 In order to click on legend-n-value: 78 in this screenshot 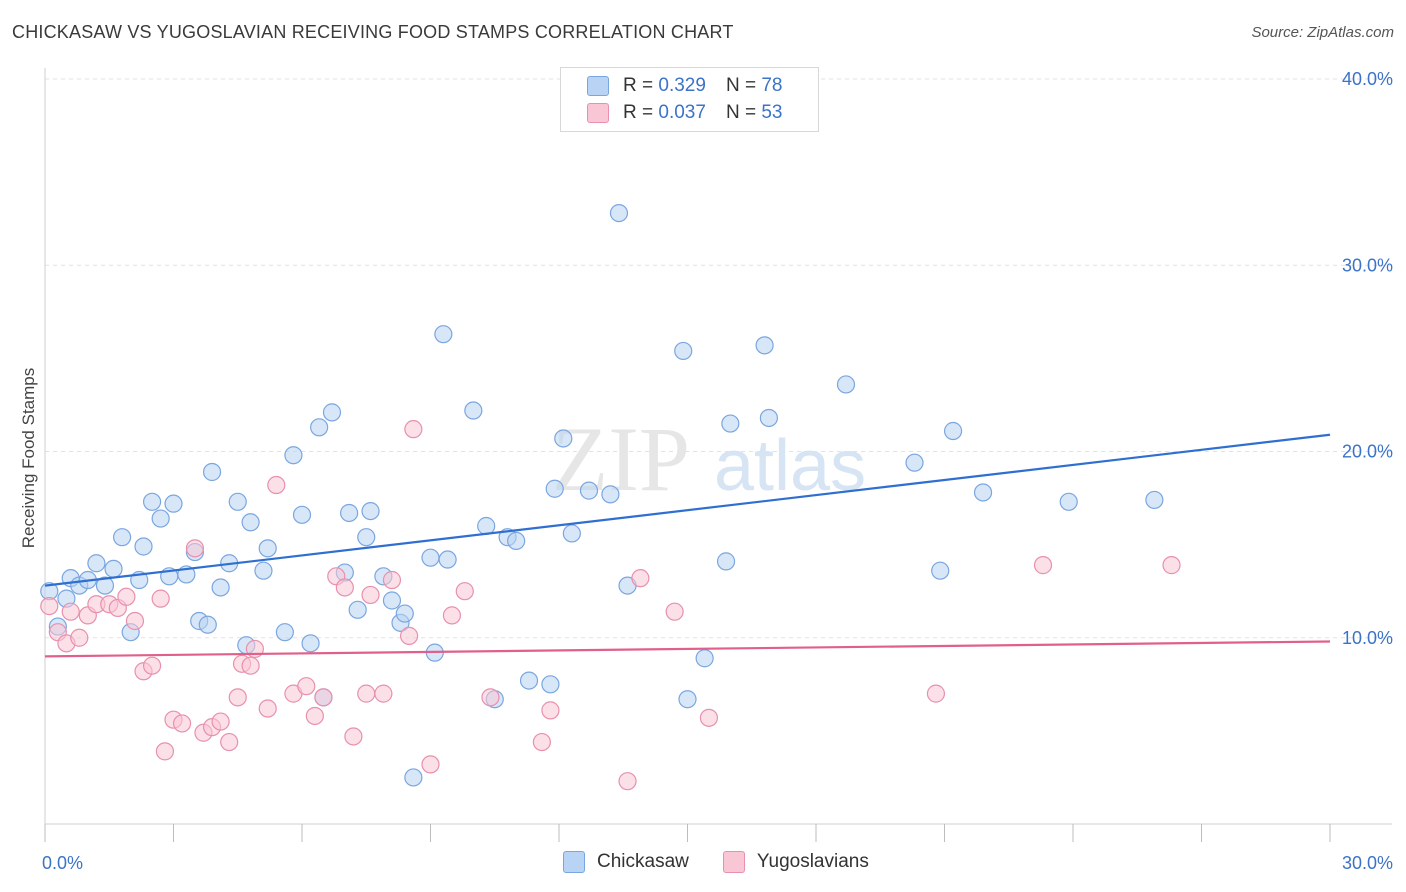, I will do `click(772, 85)`.